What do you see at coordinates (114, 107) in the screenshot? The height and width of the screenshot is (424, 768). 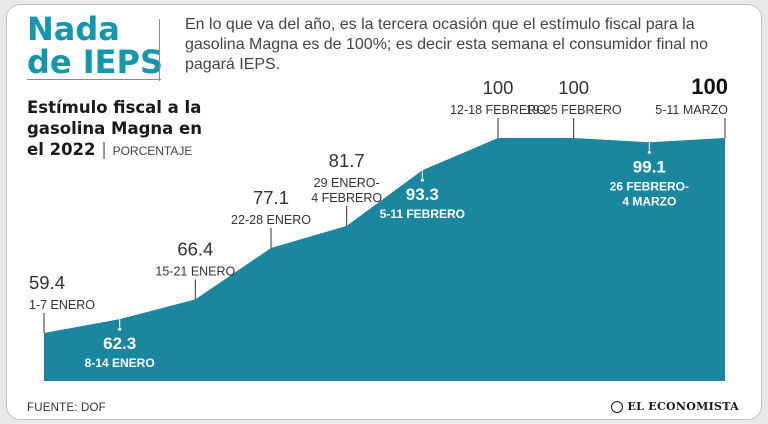 I see `chart-title-line-1: Estímulo fiscal a la` at bounding box center [114, 107].